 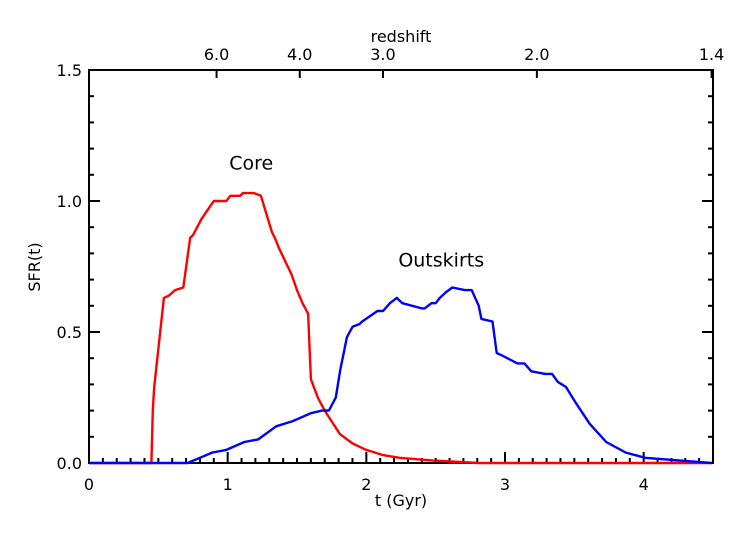 What do you see at coordinates (89, 484) in the screenshot?
I see `x-tick-label: 0` at bounding box center [89, 484].